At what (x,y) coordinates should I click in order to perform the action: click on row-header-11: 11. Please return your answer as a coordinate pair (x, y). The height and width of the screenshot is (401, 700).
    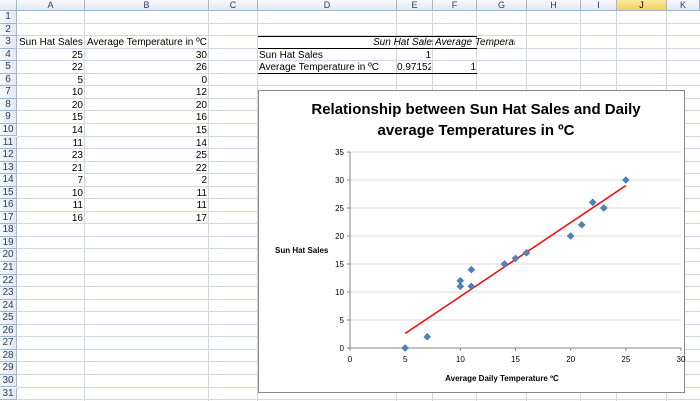
    Looking at the image, I should click on (8, 143).